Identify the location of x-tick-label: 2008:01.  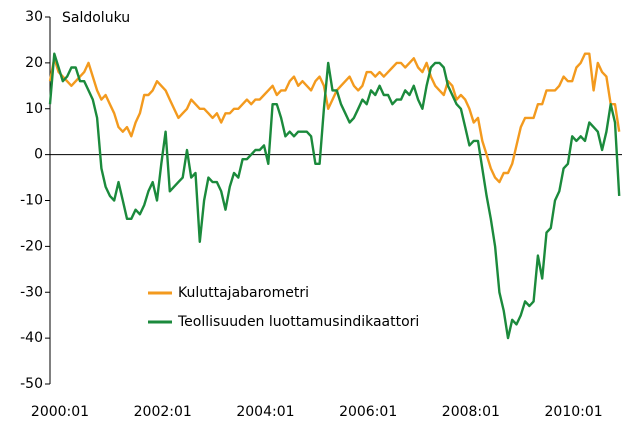
(471, 412).